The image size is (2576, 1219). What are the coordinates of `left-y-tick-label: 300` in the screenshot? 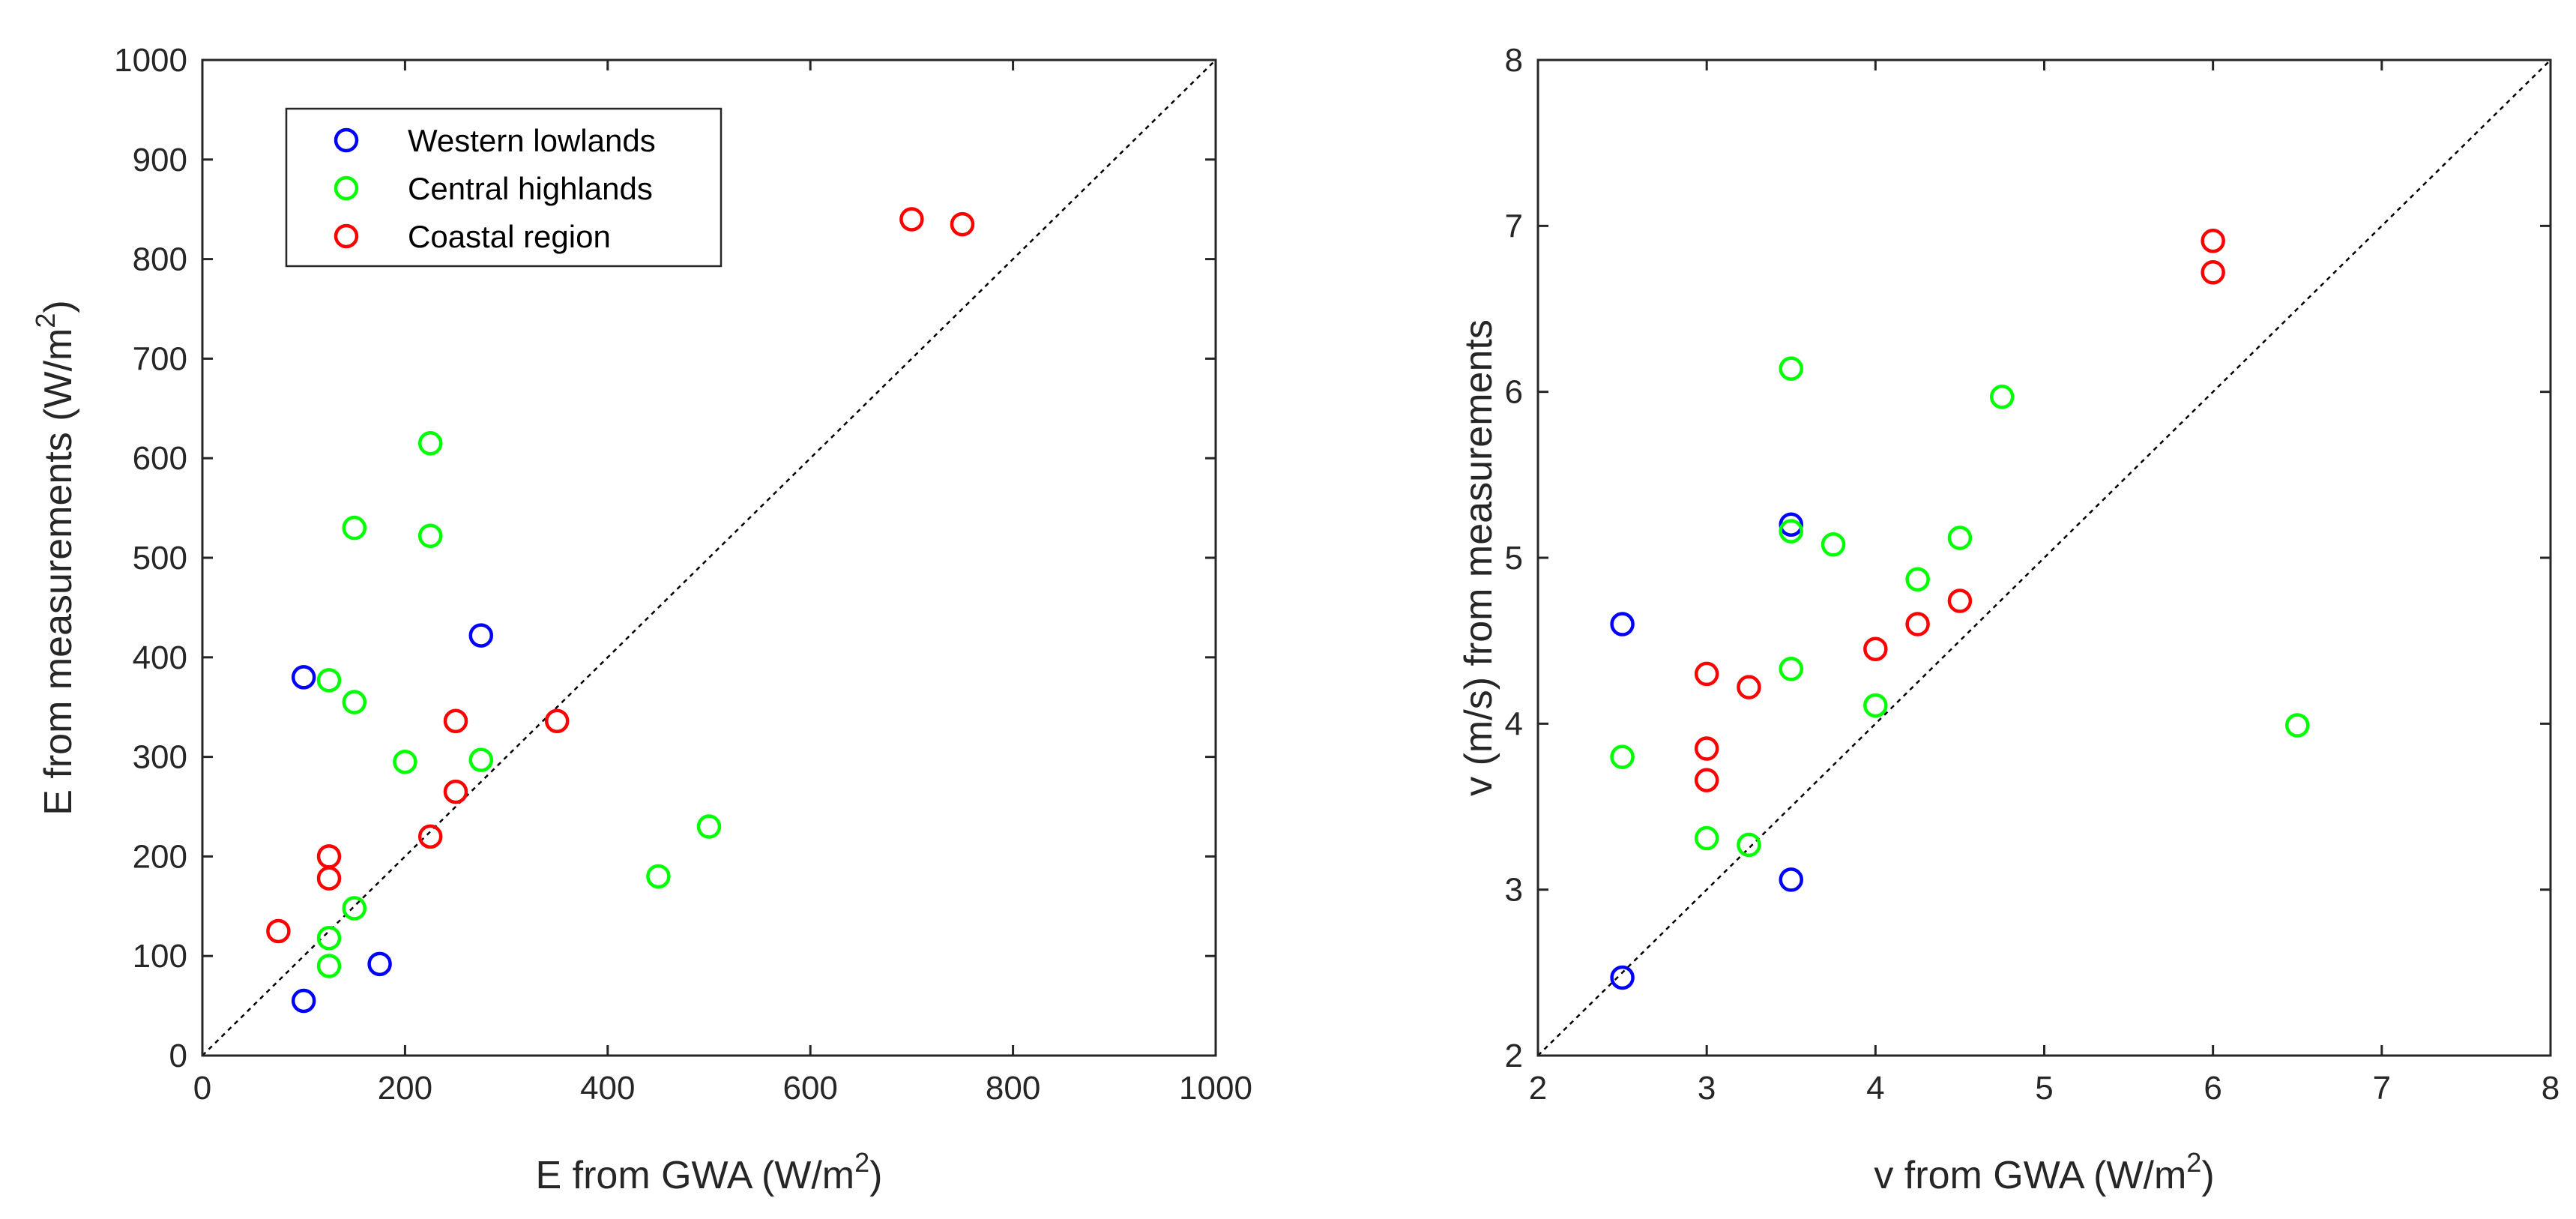 It's located at (160, 757).